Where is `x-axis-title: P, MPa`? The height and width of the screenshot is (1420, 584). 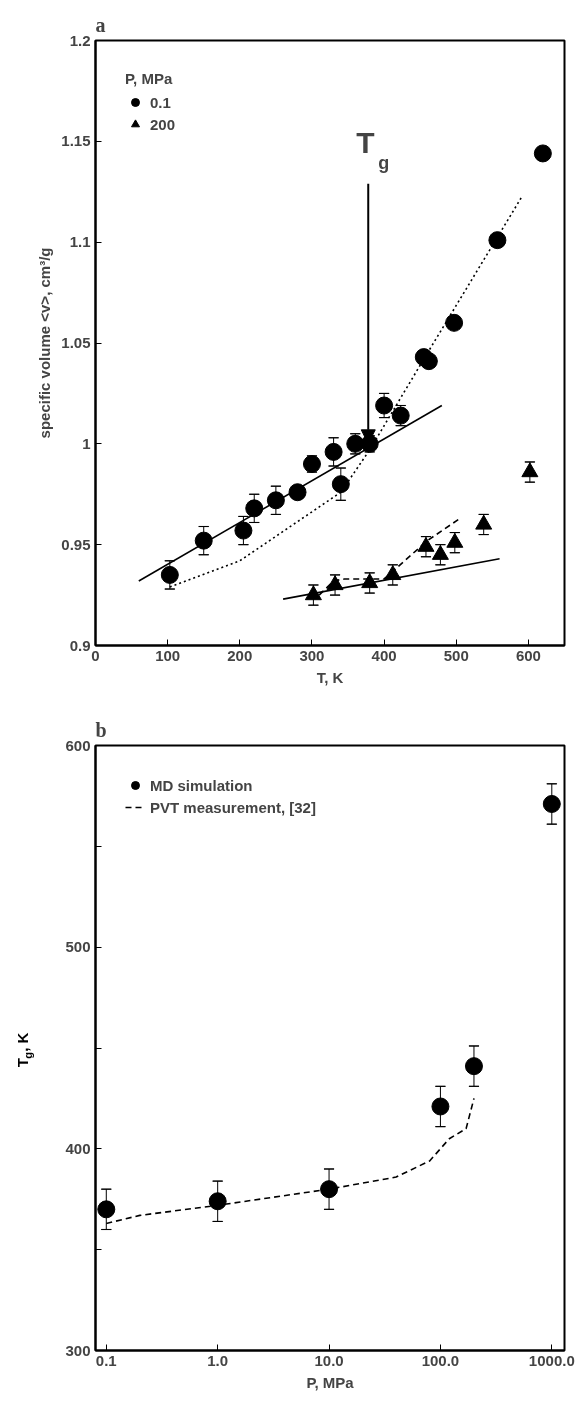
x-axis-title: P, MPa is located at coordinates (330, 1382).